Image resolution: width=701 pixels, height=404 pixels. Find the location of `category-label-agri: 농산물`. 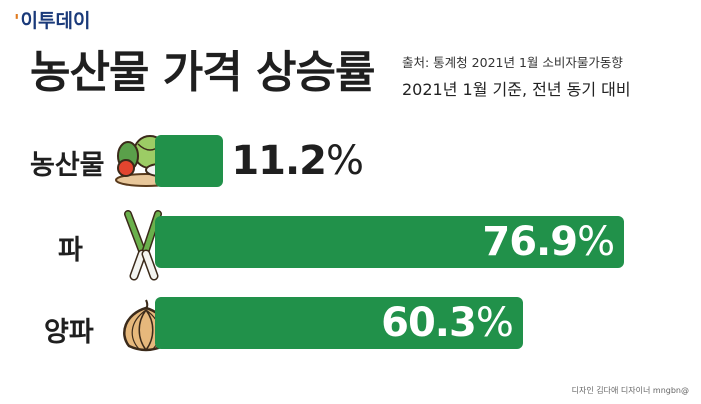

category-label-agri: 농산물 is located at coordinates (67, 162).